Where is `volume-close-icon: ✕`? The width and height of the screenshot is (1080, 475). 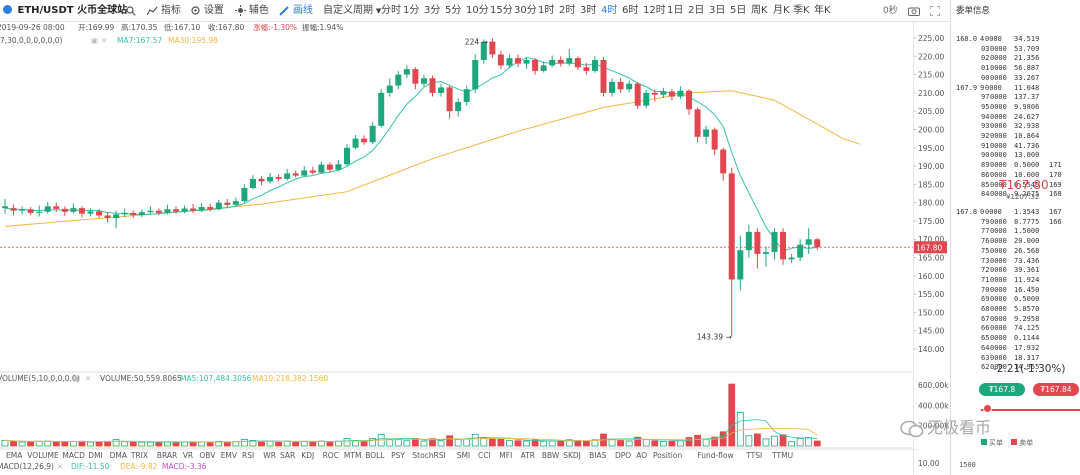
volume-close-icon: ✕ is located at coordinates (88, 378).